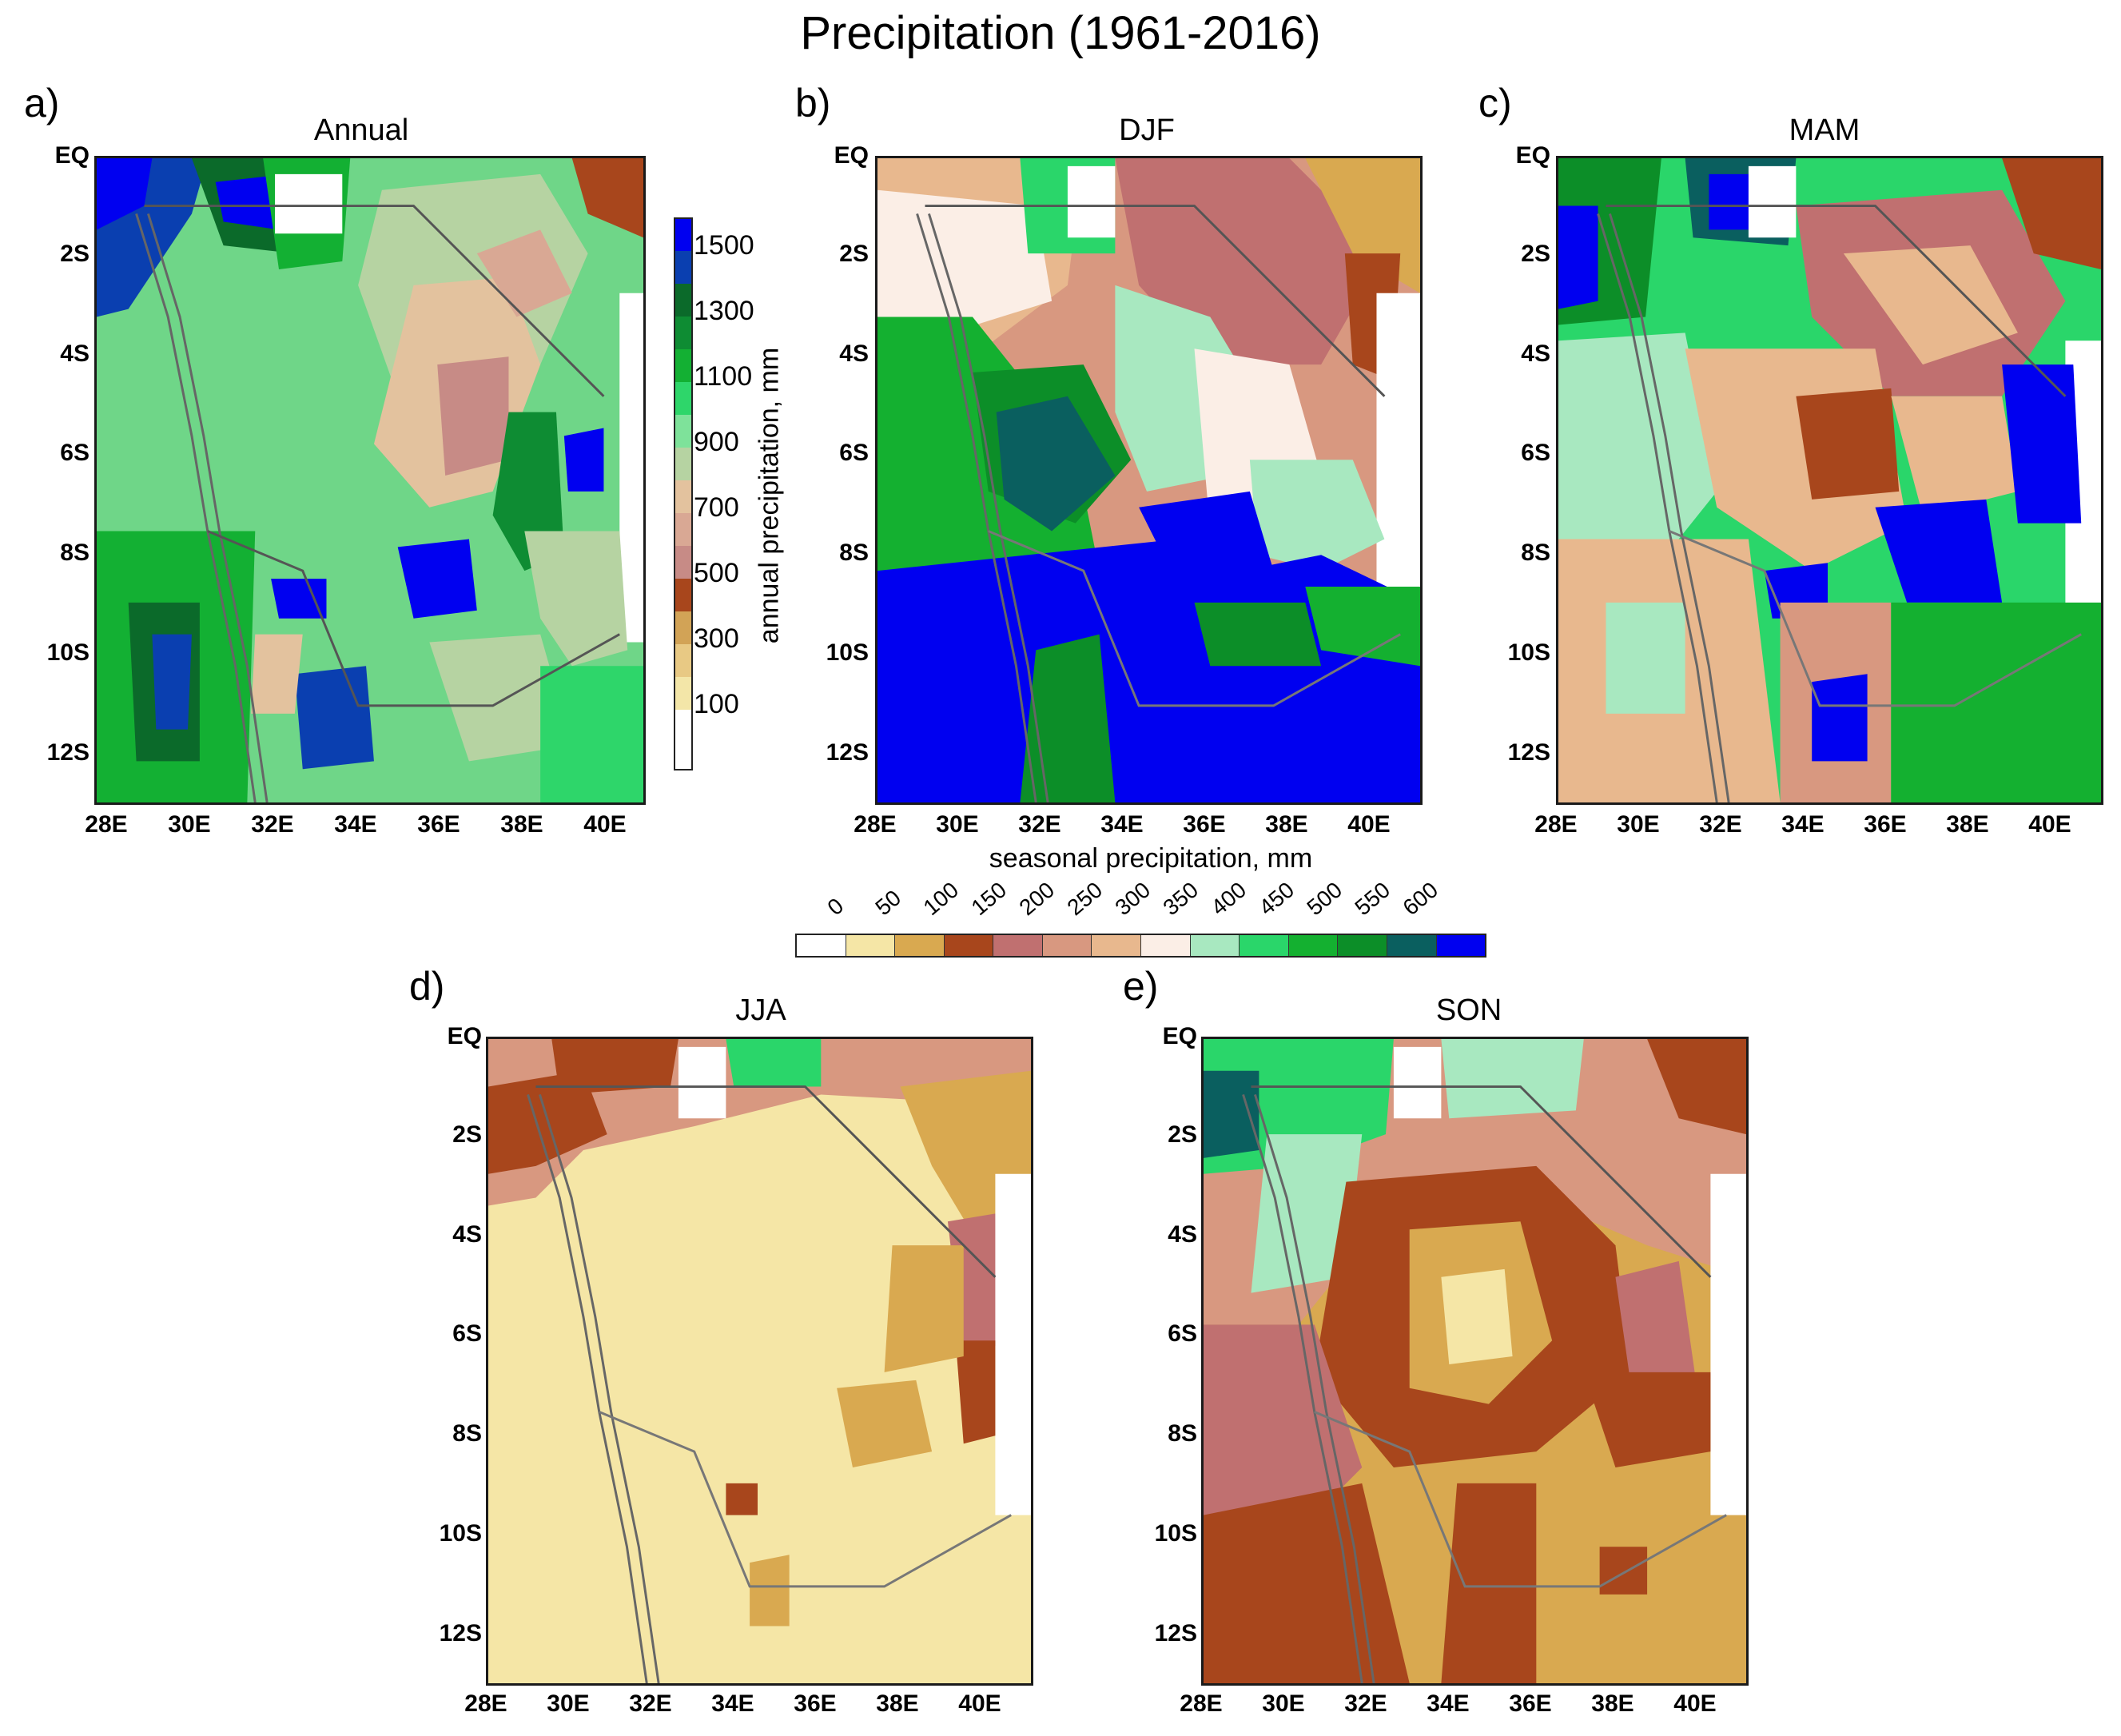 The image size is (2121, 1736). Describe the element at coordinates (1122, 824) in the screenshot. I see `panel-b-xtick-3: 34E` at that location.